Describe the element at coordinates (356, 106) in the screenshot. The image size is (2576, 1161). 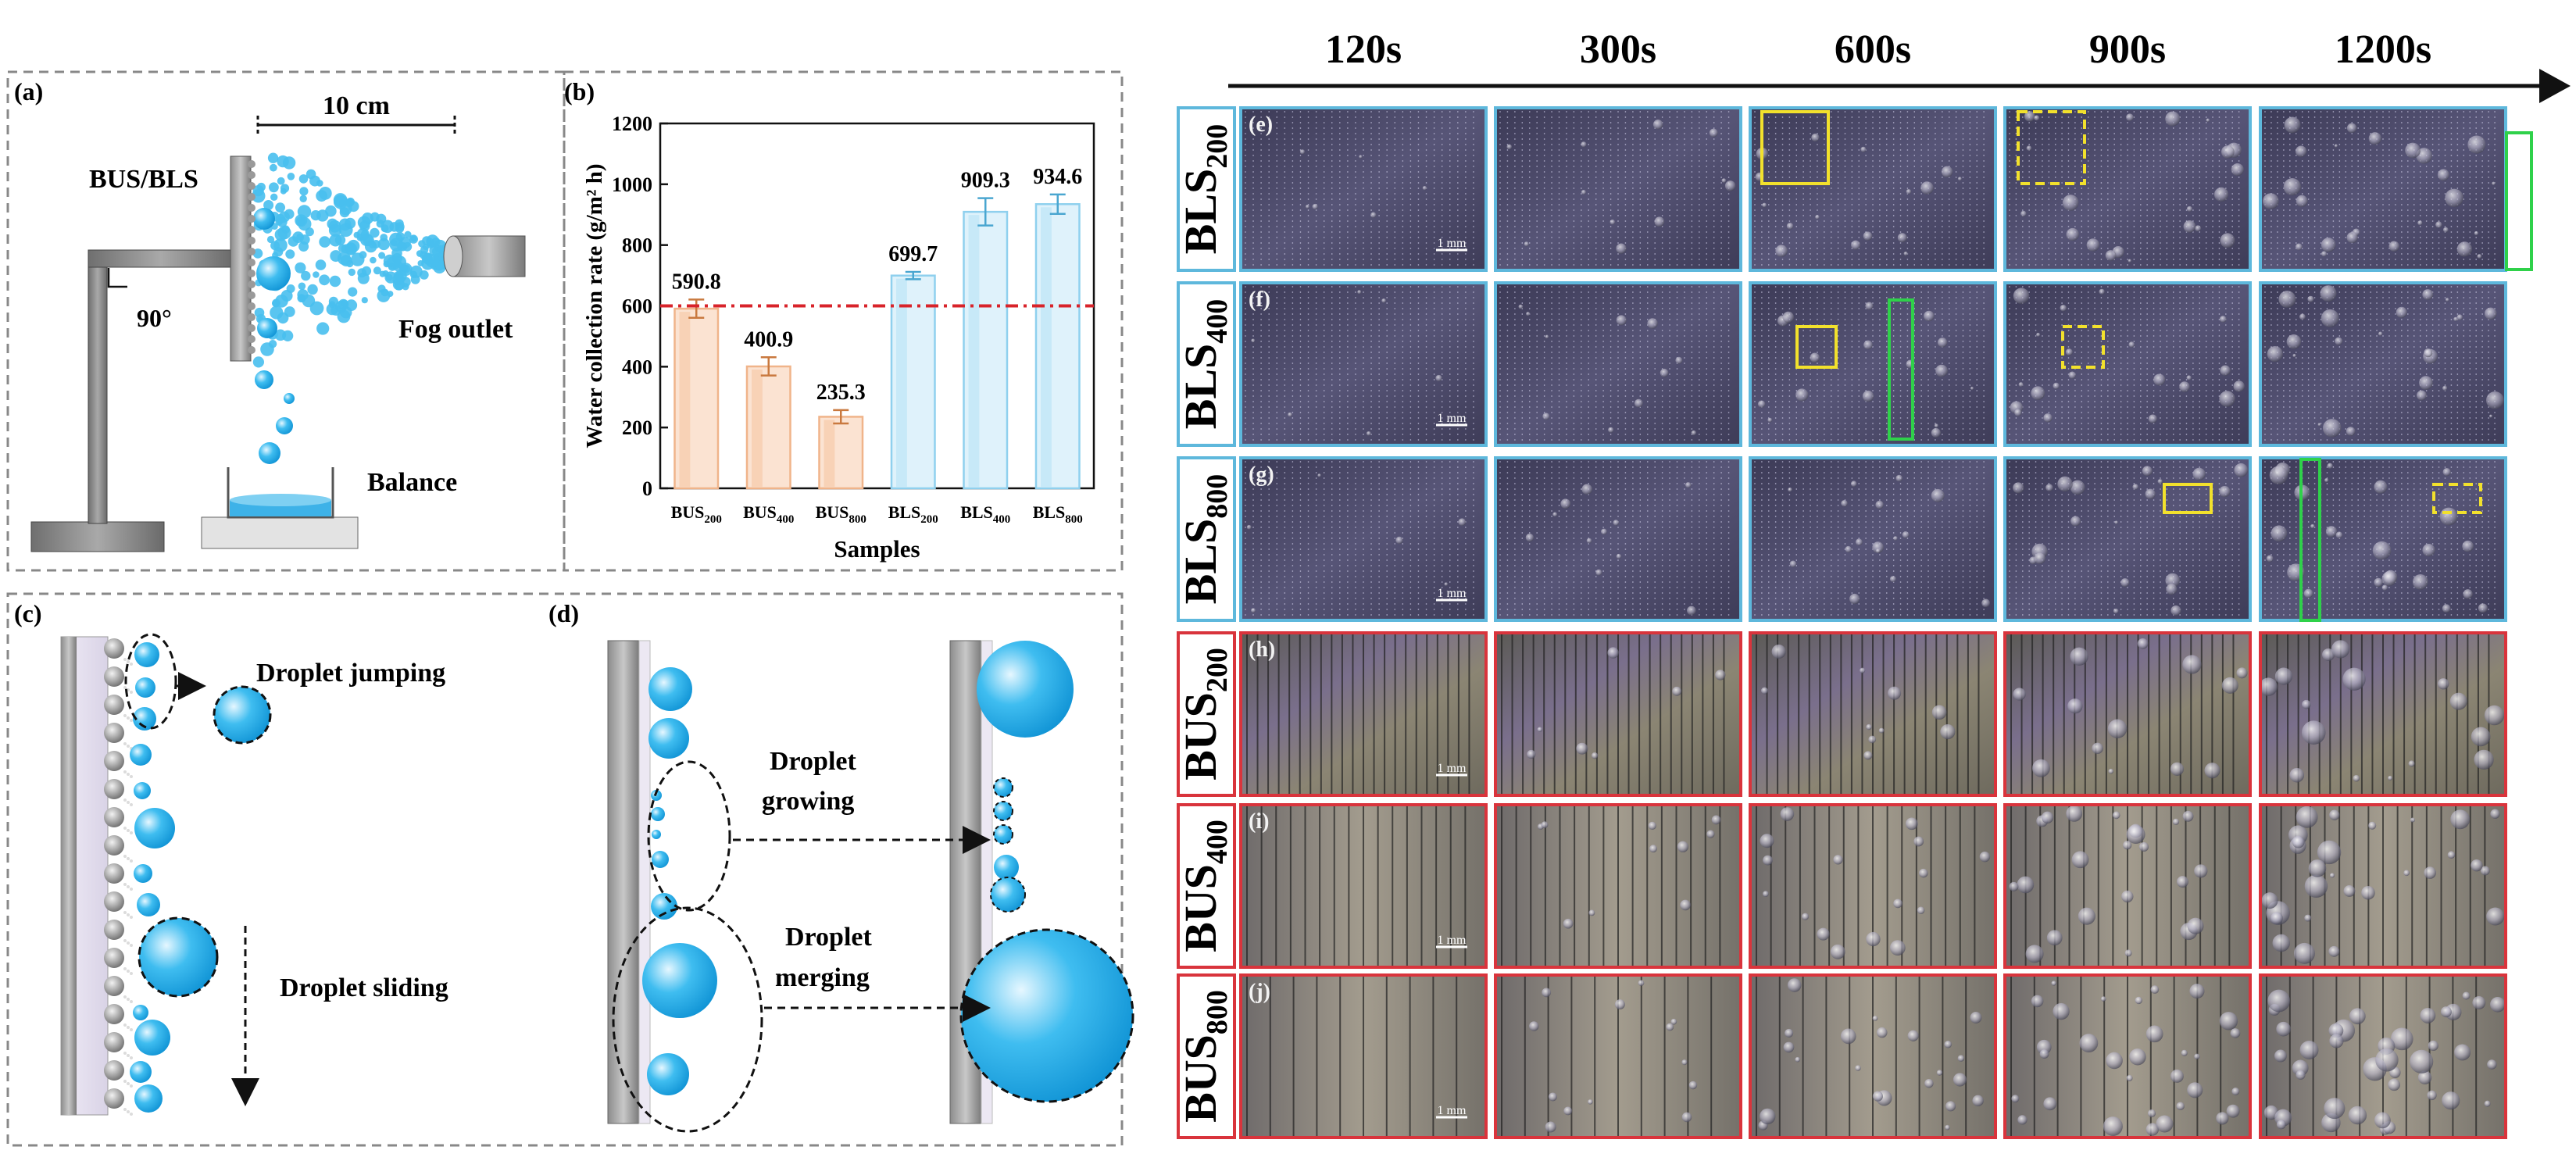
I see `distance-label: 10 cm` at that location.